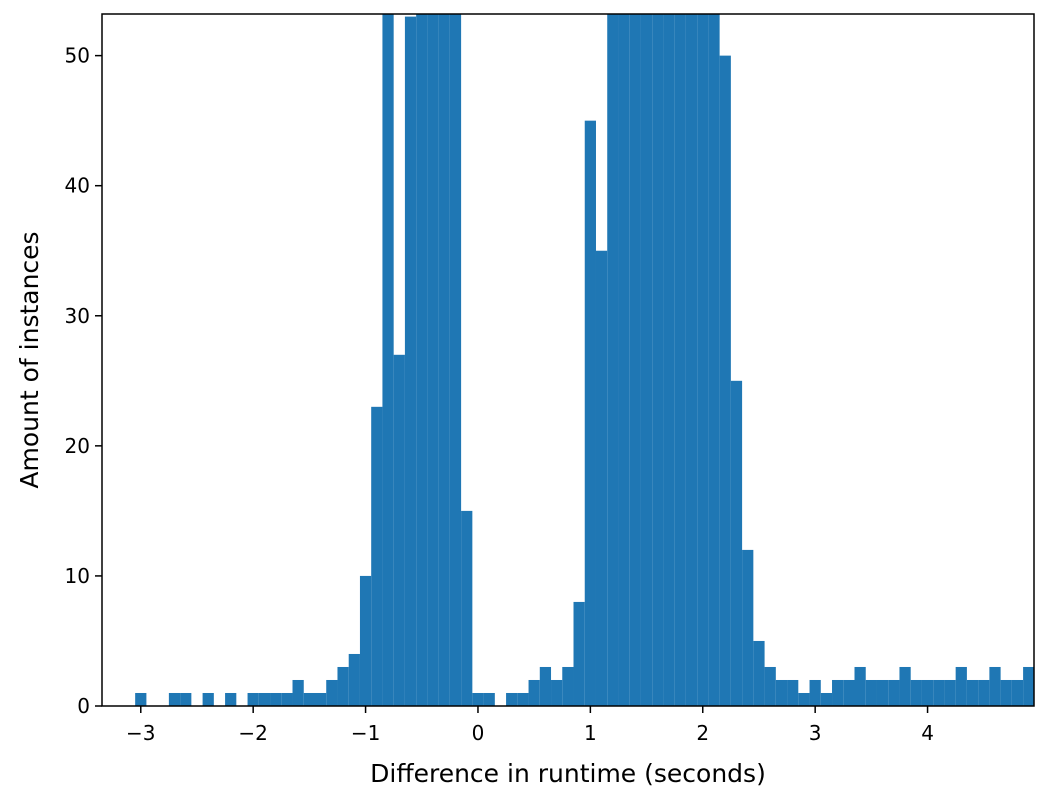  Describe the element at coordinates (568, 773) in the screenshot. I see `x-axis-label: Difference in runtime (seconds)` at that location.